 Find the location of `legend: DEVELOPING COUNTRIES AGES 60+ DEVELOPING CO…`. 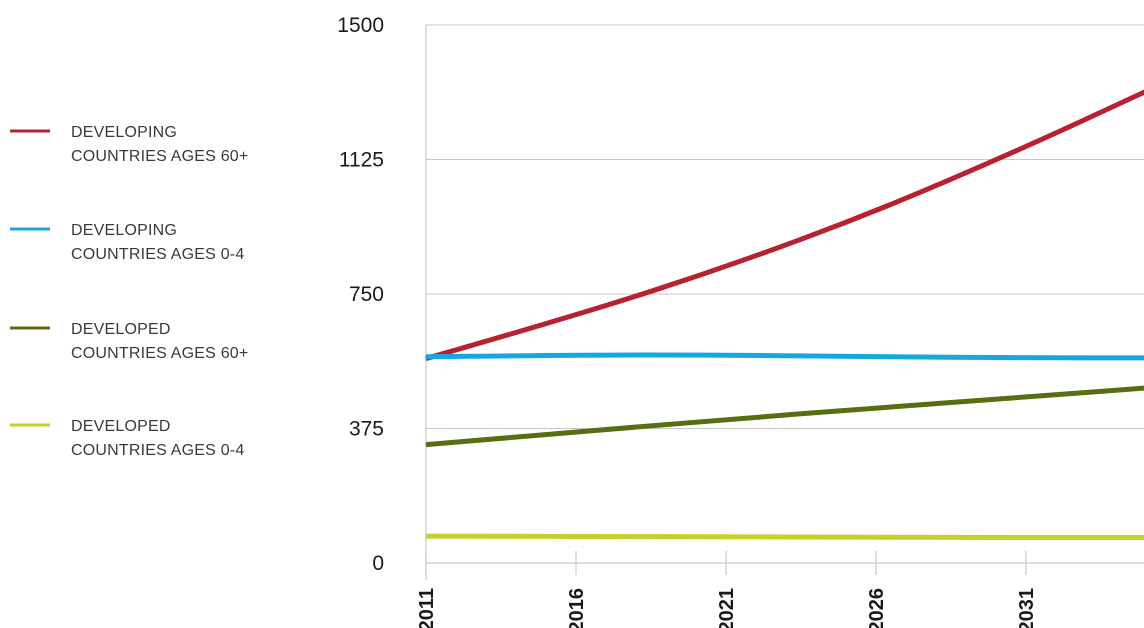

legend: DEVELOPING COUNTRIES AGES 60+ DEVELOPING CO… is located at coordinates (129, 291).